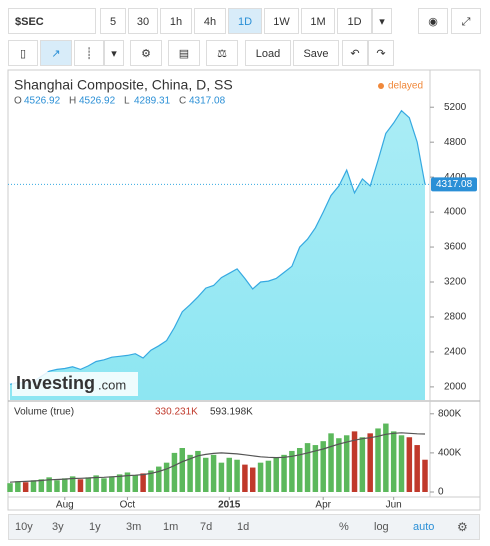  I want to click on ohlc-value: 4317.08, so click(207, 101).